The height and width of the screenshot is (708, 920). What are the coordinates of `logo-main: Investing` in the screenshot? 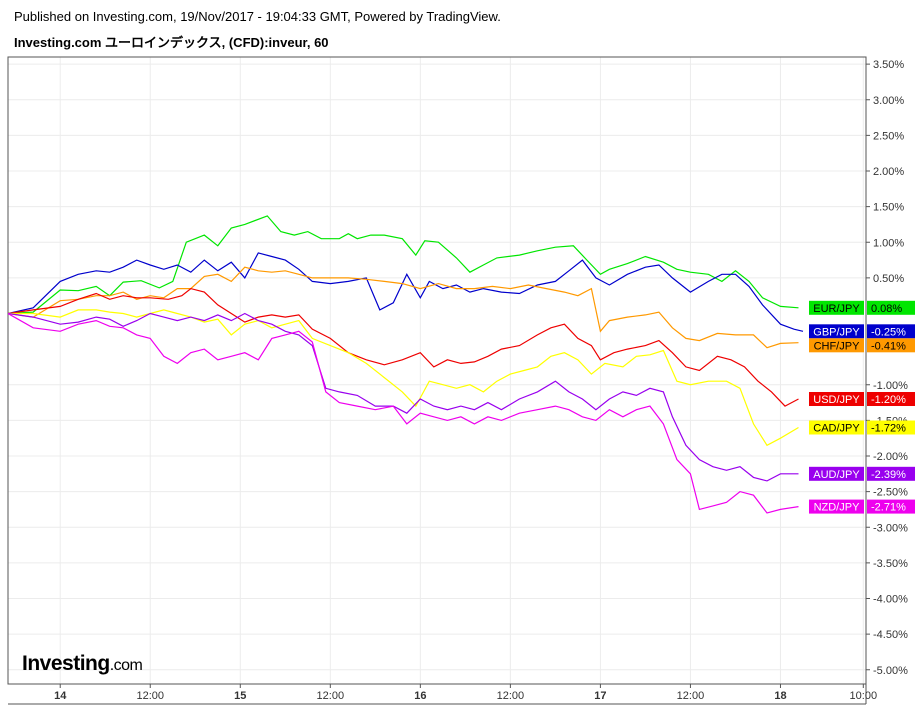 It's located at (66, 663).